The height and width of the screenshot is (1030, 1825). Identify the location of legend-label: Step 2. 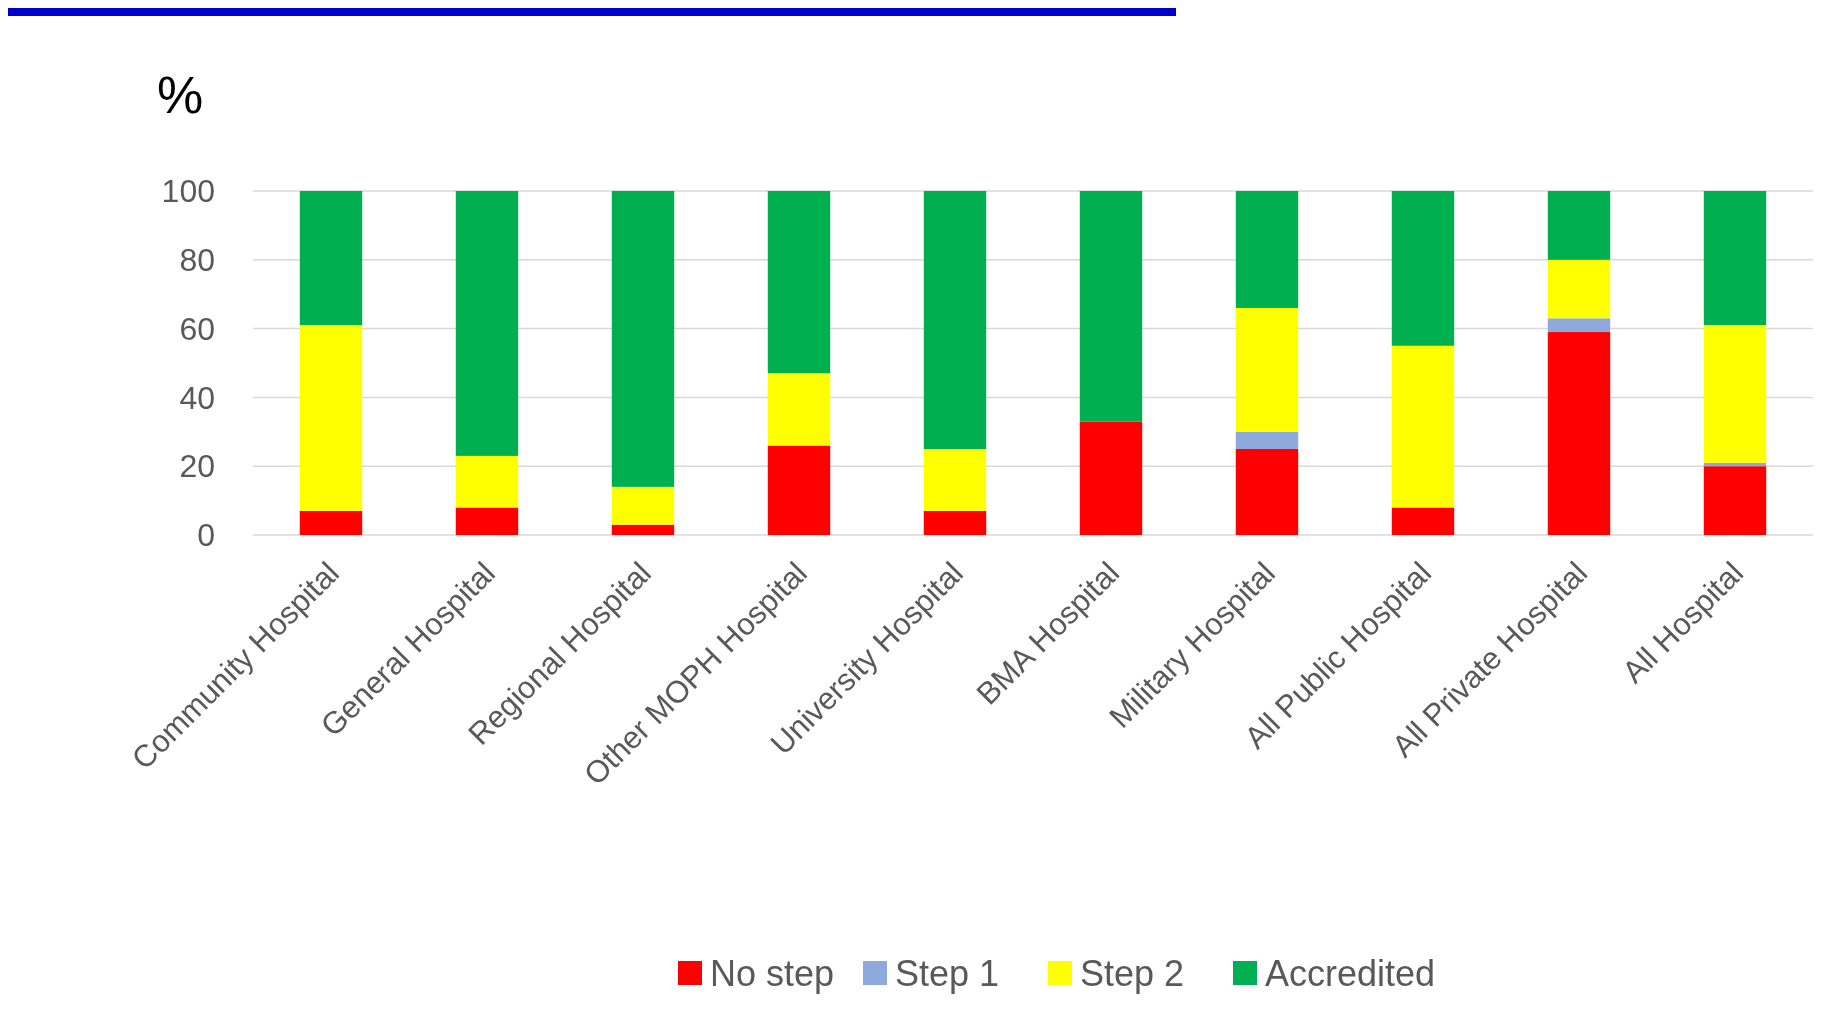
(1132, 973).